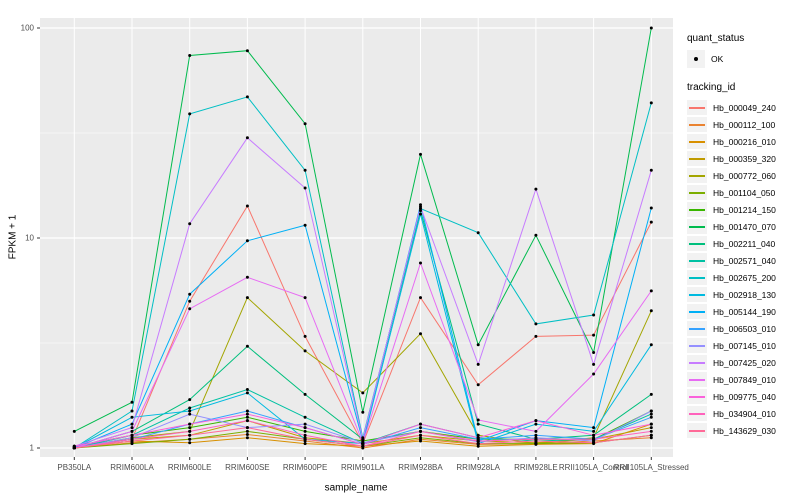 The width and height of the screenshot is (800, 500). I want to click on legend-entry-label: Hb_000216_010, so click(744, 141).